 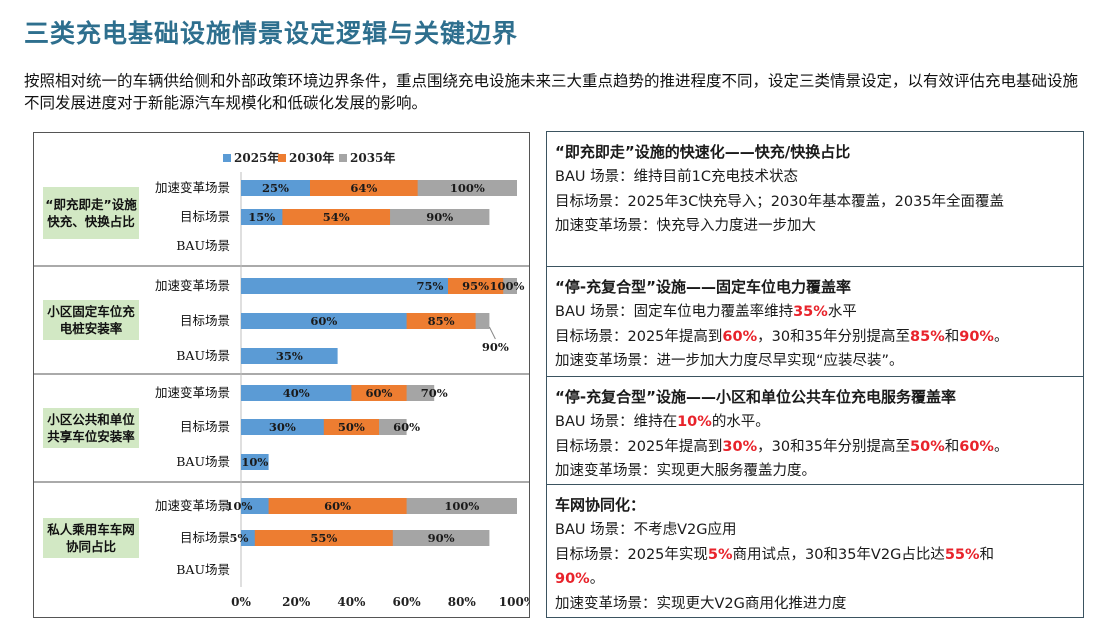 What do you see at coordinates (600, 505) in the screenshot?
I see `section-heading: 车网协同化：` at bounding box center [600, 505].